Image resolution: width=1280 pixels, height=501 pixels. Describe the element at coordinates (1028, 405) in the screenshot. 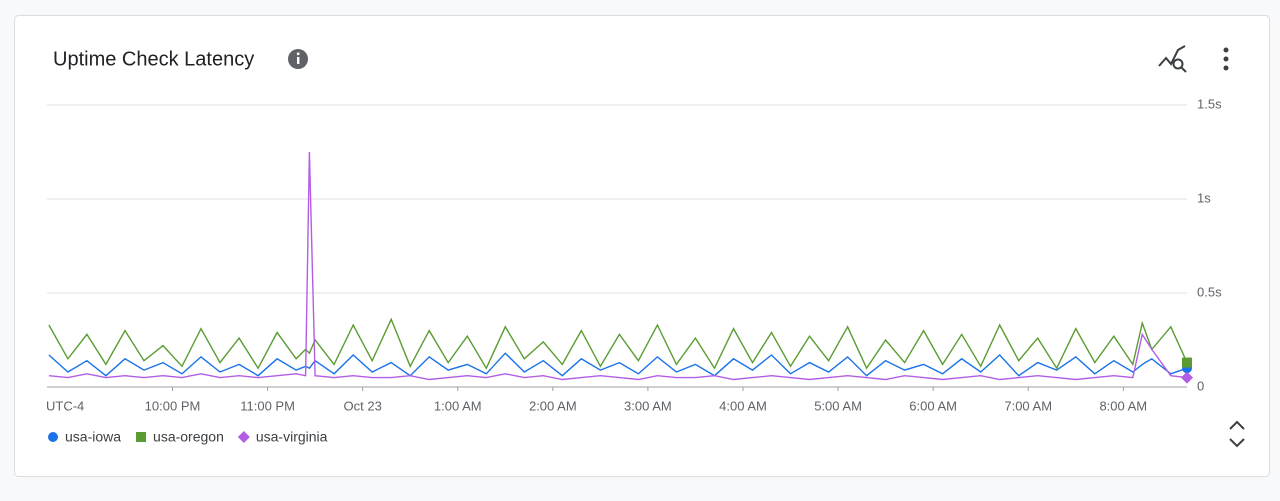

I see `x-tick-label: 7:00 AM` at that location.